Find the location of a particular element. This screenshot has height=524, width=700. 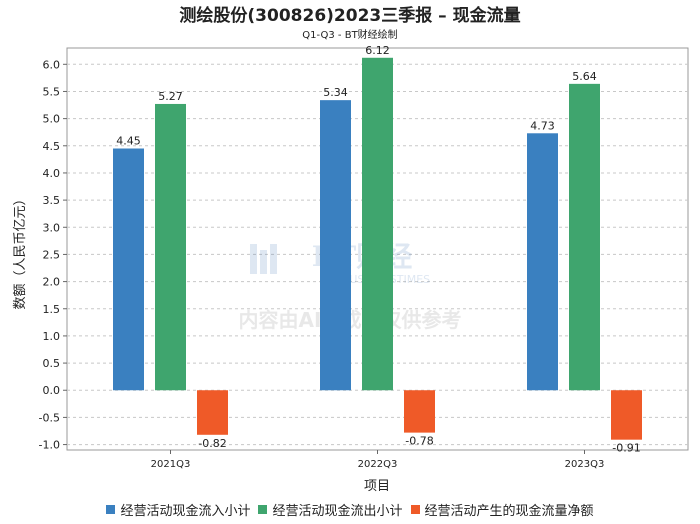

y-tick-label: 4.5 is located at coordinates (52, 146).